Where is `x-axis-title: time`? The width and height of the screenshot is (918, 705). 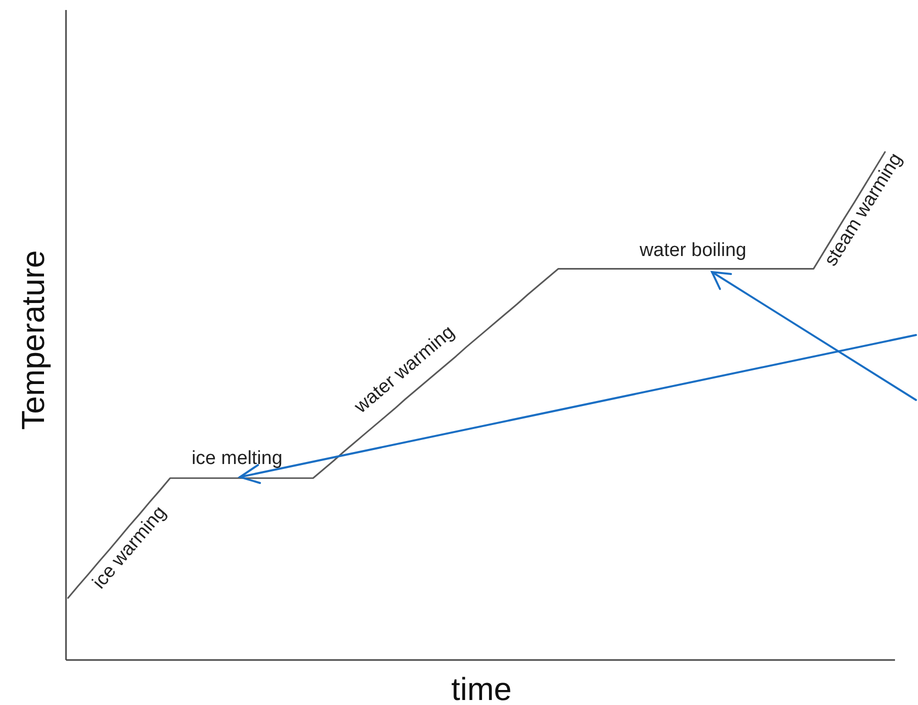
x-axis-title: time is located at coordinates (481, 688).